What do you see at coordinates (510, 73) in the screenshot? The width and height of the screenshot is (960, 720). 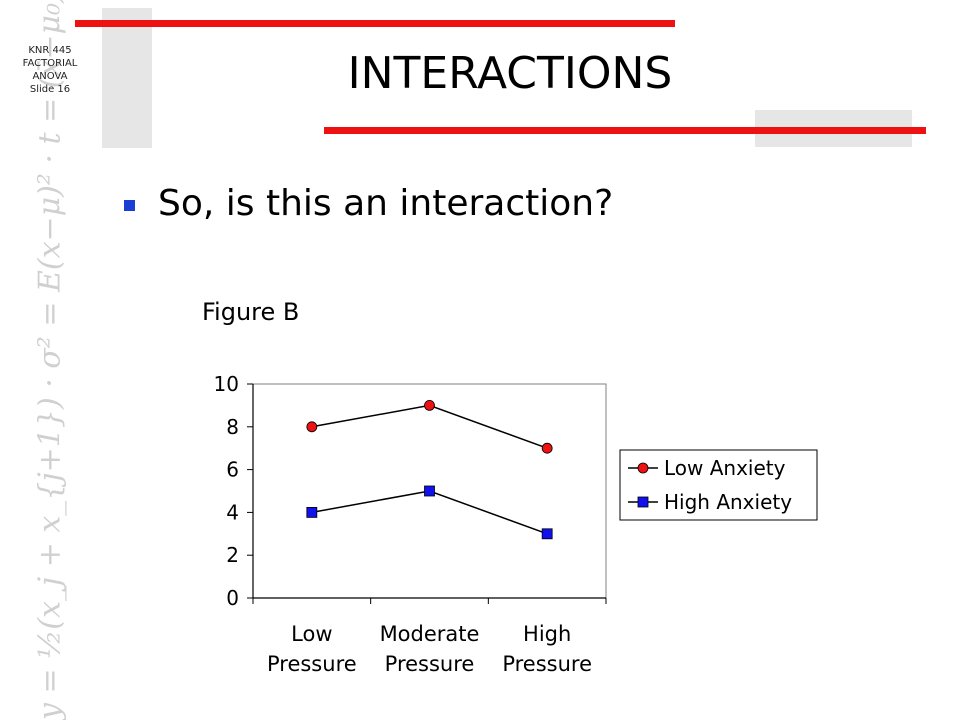 I see `slide-title: INTERACTIONS` at bounding box center [510, 73].